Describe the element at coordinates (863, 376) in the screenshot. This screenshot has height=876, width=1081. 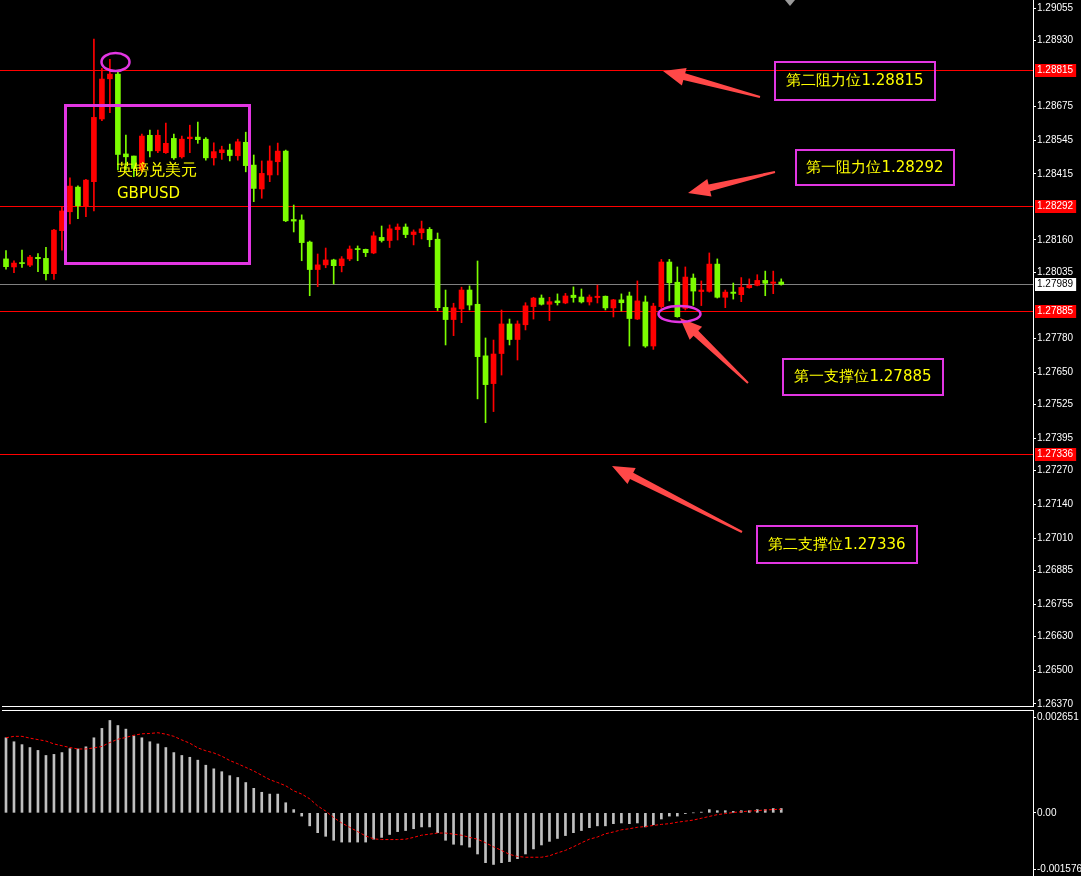
I see `annotation: 第一支撑位1.27885` at that location.